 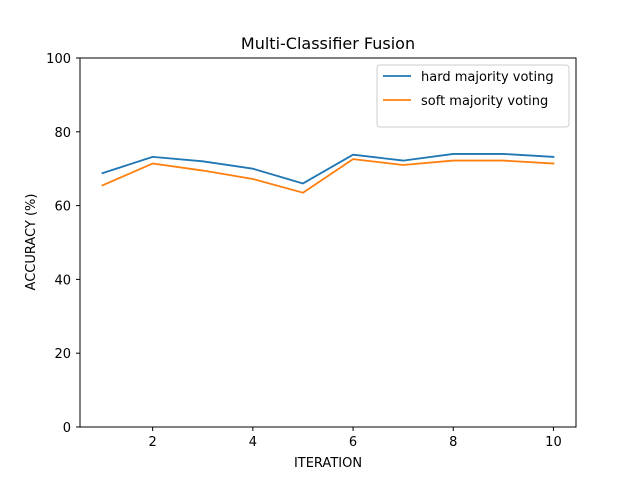 What do you see at coordinates (487, 77) in the screenshot?
I see `legend-label-0: hard majority voting` at bounding box center [487, 77].